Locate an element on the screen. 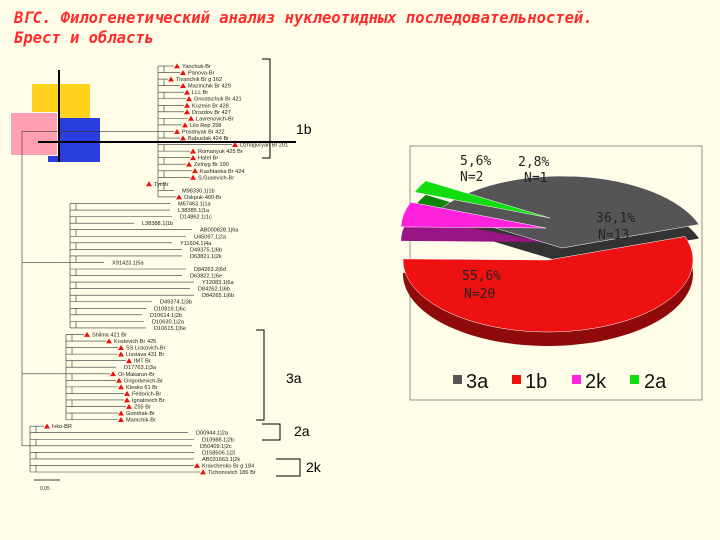 The width and height of the screenshot is (720, 540). tree-leaf-label: D10614.1|2b is located at coordinates (166, 316).